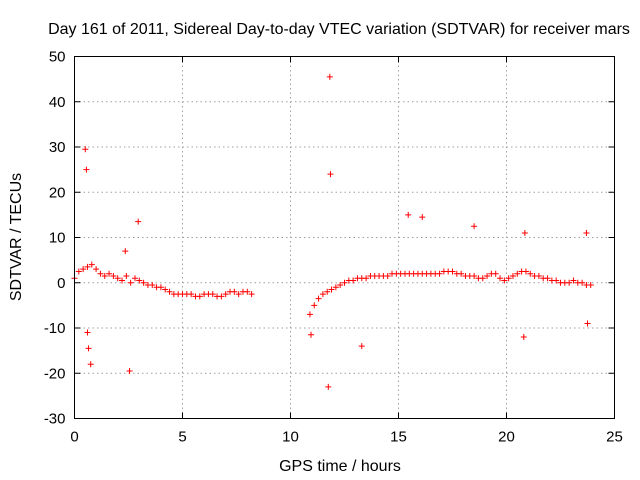 The width and height of the screenshot is (640, 480). I want to click on y-axis-label: SDTVAR / TECUs, so click(16, 237).